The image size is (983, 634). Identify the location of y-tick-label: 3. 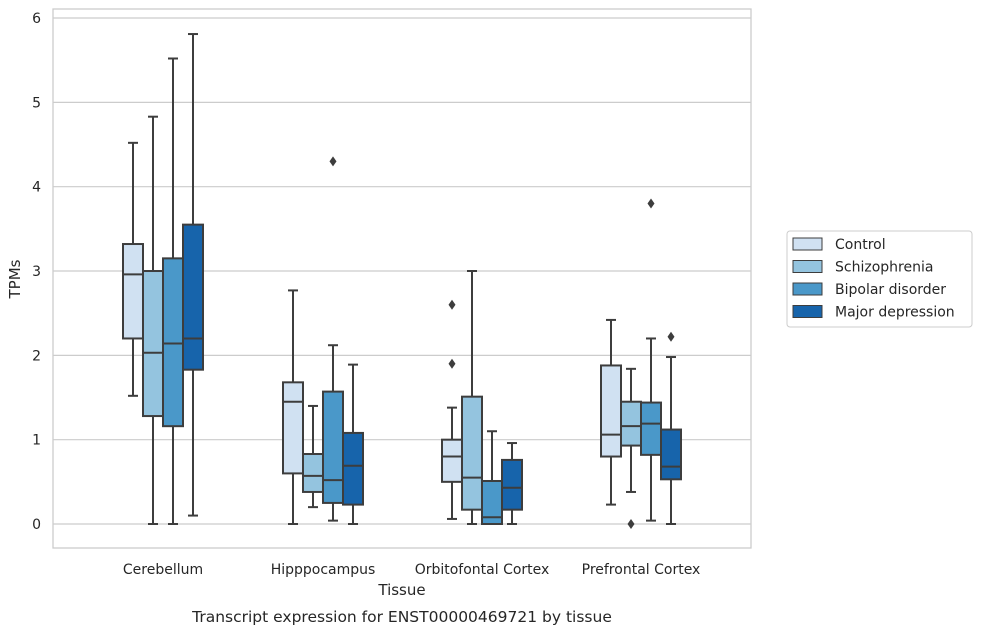
(36, 272).